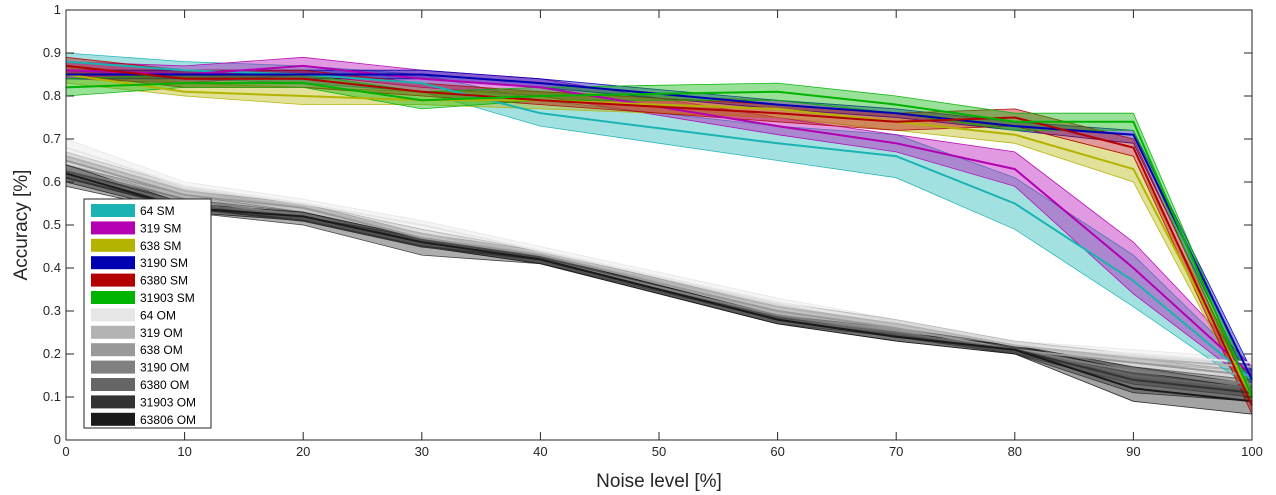 The image size is (1276, 495). What do you see at coordinates (184, 451) in the screenshot?
I see `x-tick-label: 10` at bounding box center [184, 451].